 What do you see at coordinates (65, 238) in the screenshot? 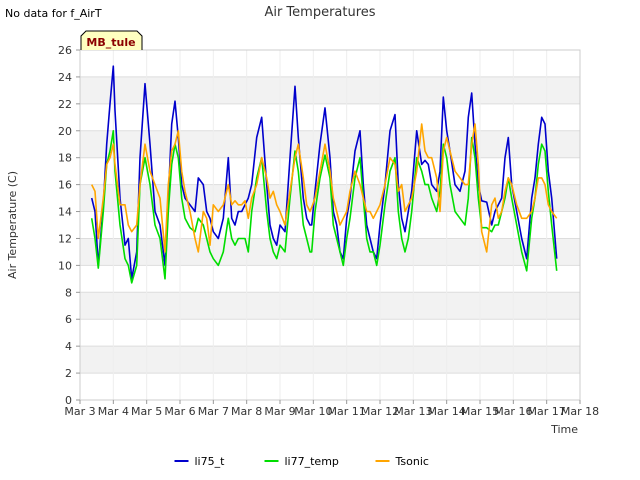
I see `y-tick-label: 12` at bounding box center [65, 238].